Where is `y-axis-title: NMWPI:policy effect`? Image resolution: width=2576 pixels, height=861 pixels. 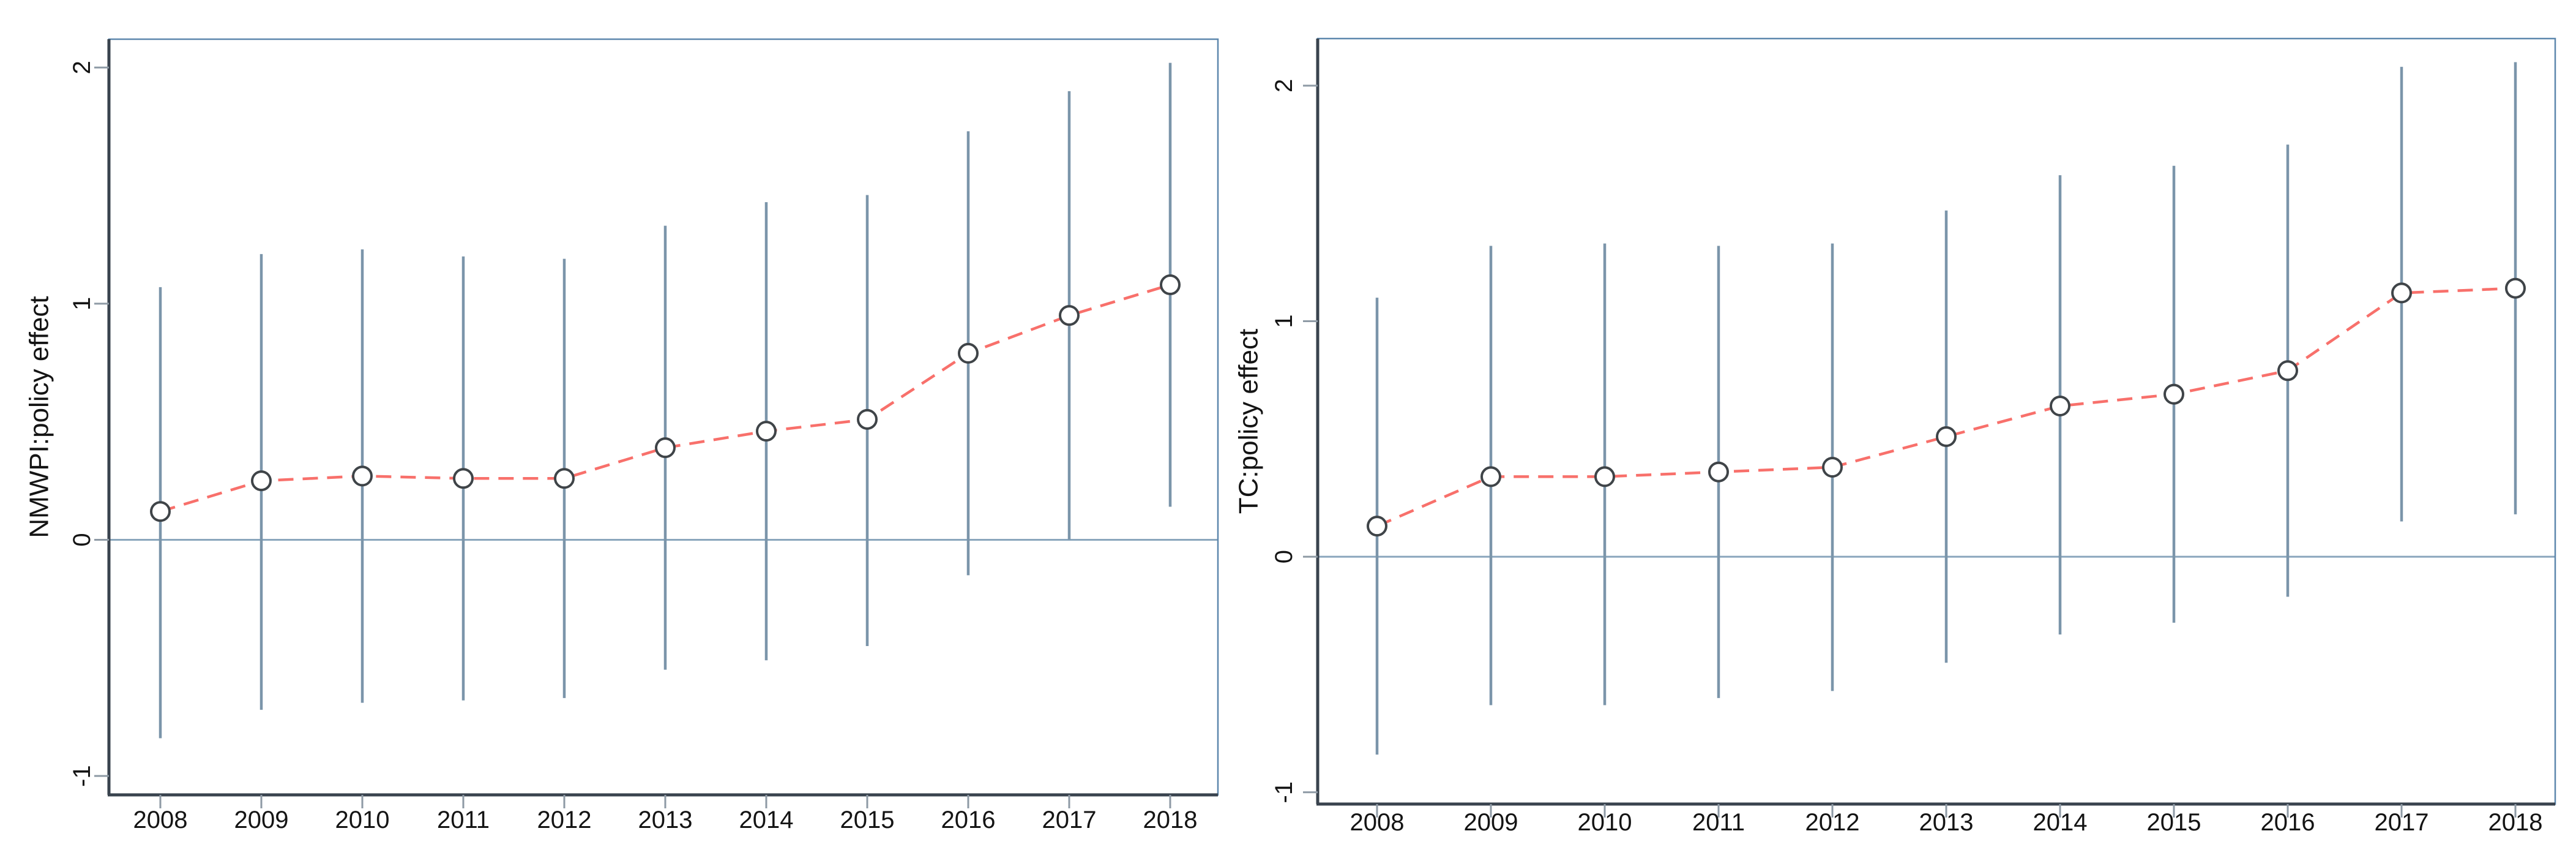
y-axis-title: NMWPI:policy effect is located at coordinates (39, 417).